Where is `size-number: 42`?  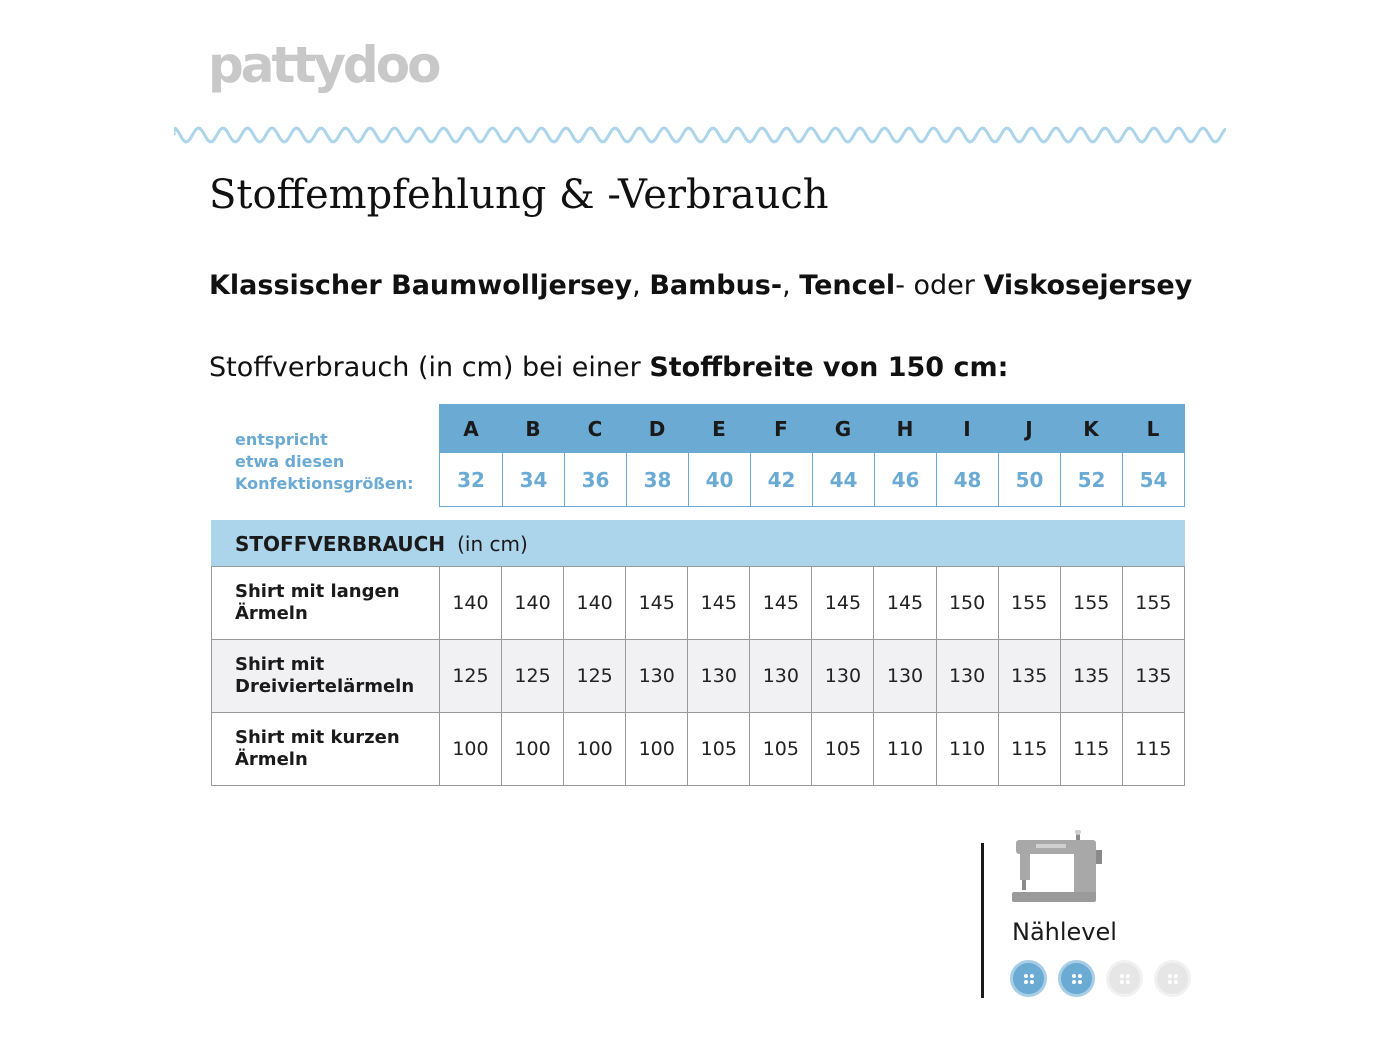
size-number: 42 is located at coordinates (781, 479).